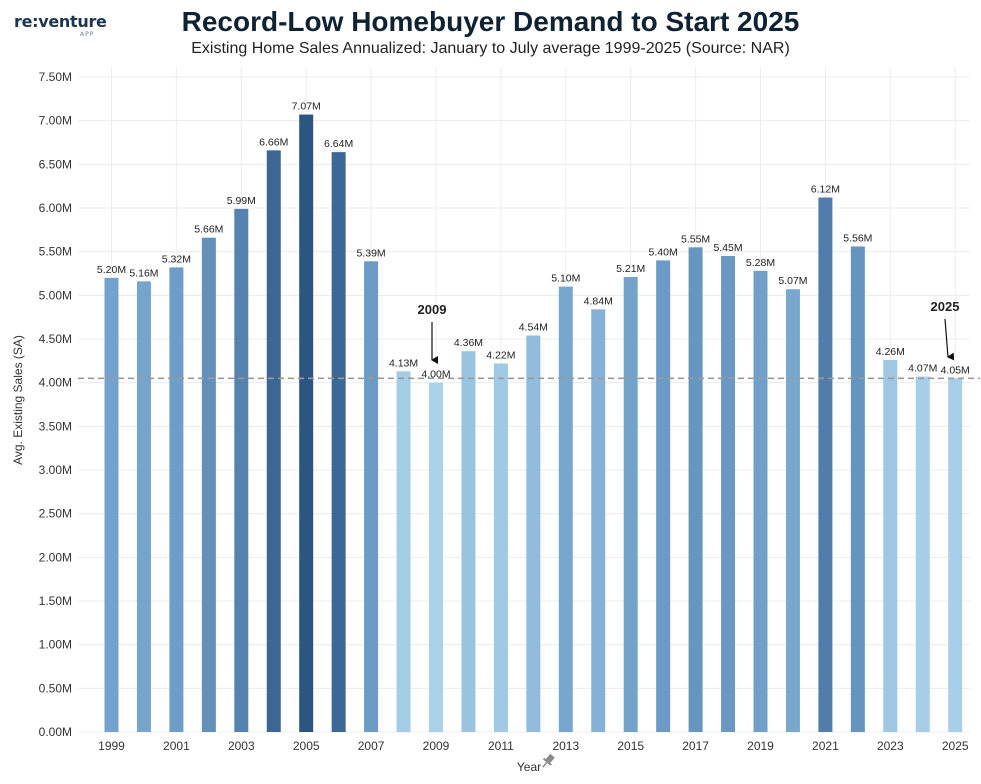  Describe the element at coordinates (501, 746) in the screenshot. I see `x-tick-label: 2011` at that location.